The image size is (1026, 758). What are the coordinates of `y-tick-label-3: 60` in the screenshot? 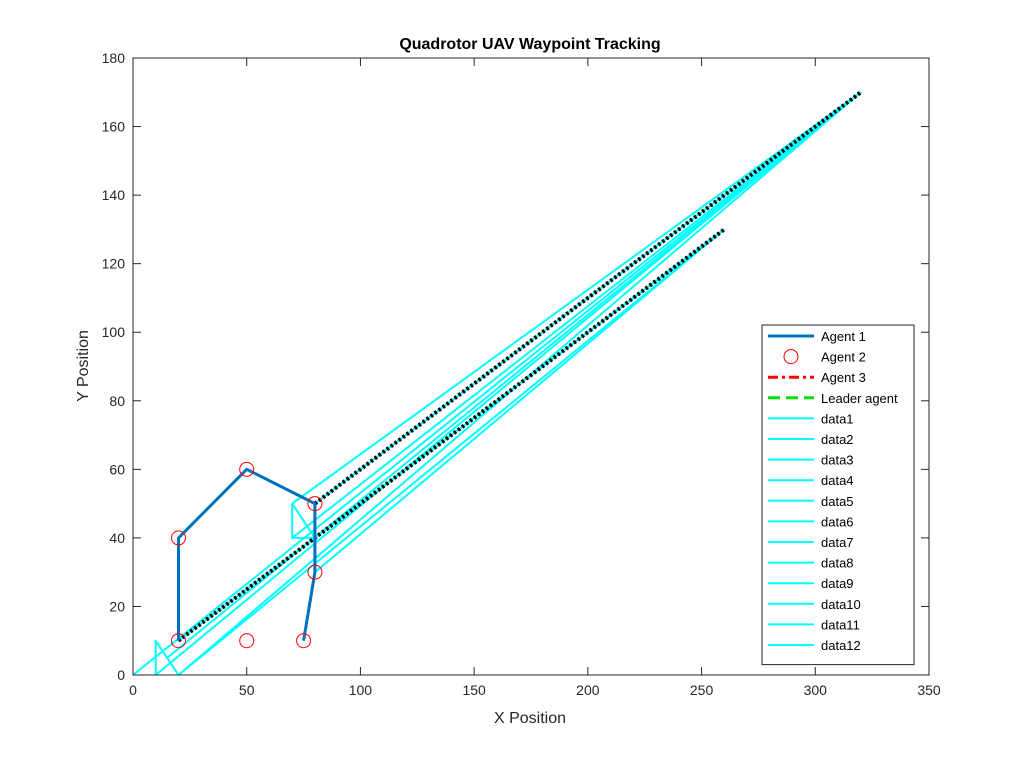 It's located at (117, 469).